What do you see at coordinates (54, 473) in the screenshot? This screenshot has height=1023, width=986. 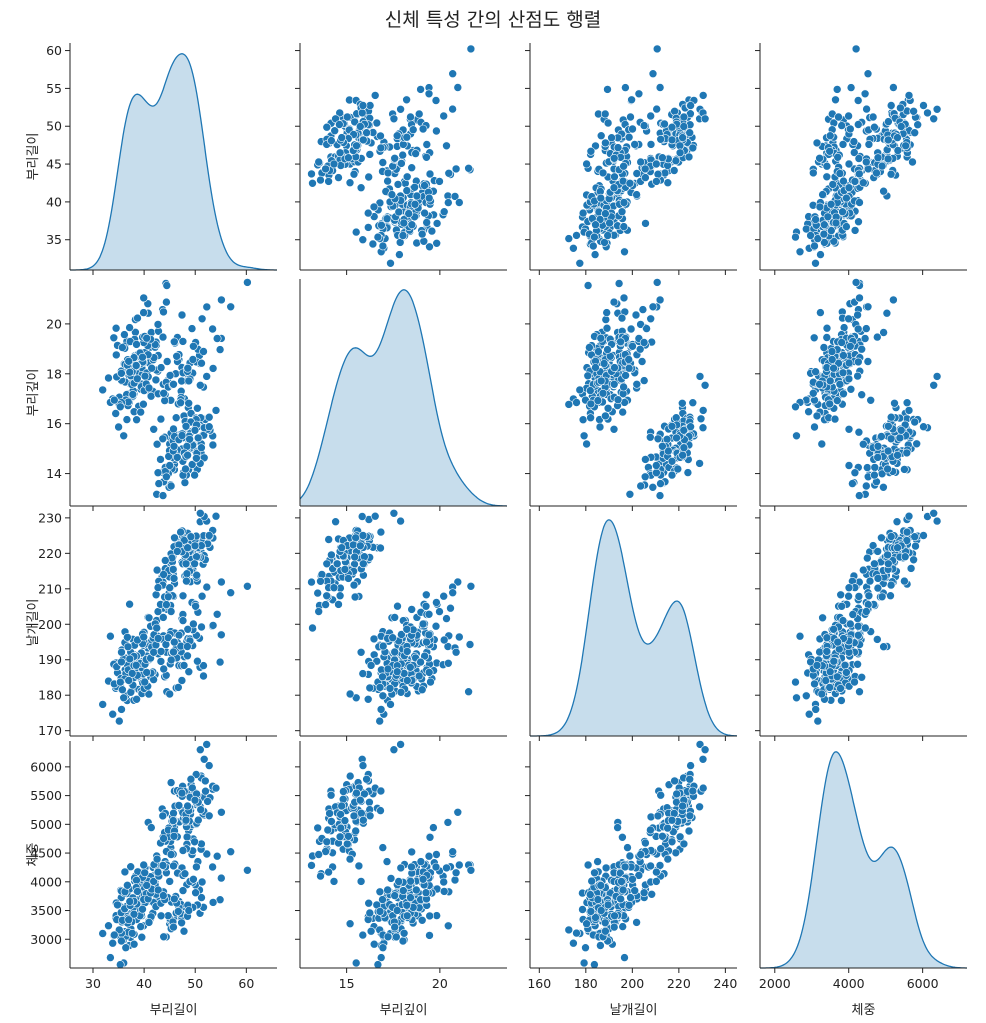 I see `y-tick-label: 14` at bounding box center [54, 473].